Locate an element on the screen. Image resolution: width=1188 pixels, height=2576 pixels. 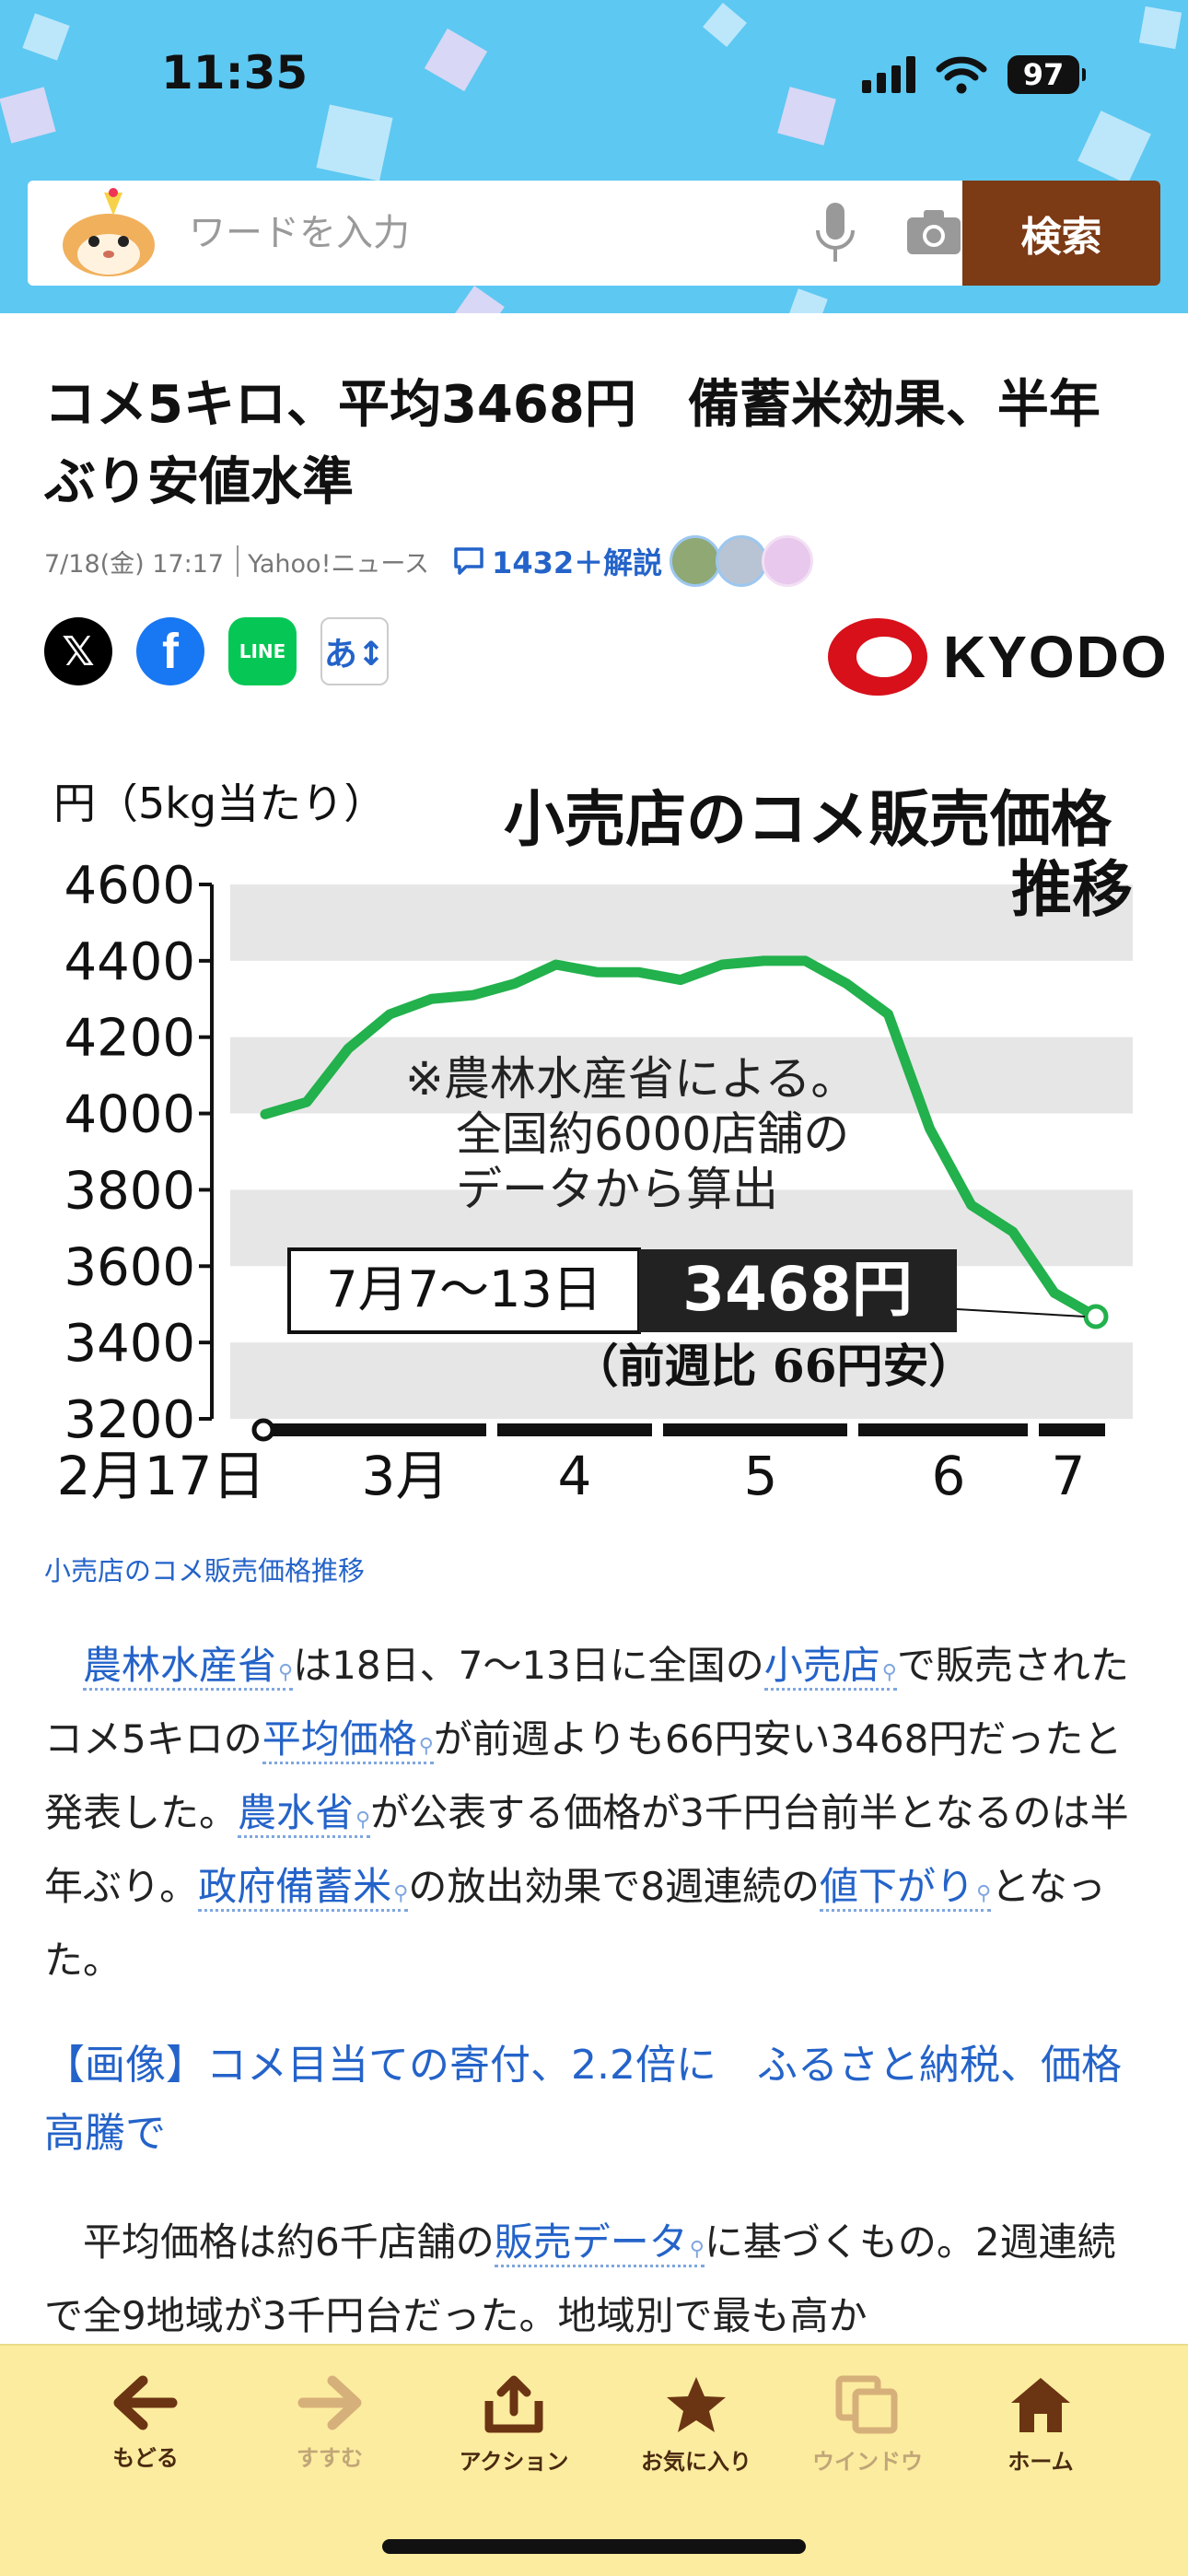
y-tick-label: 4400 is located at coordinates (129, 962).